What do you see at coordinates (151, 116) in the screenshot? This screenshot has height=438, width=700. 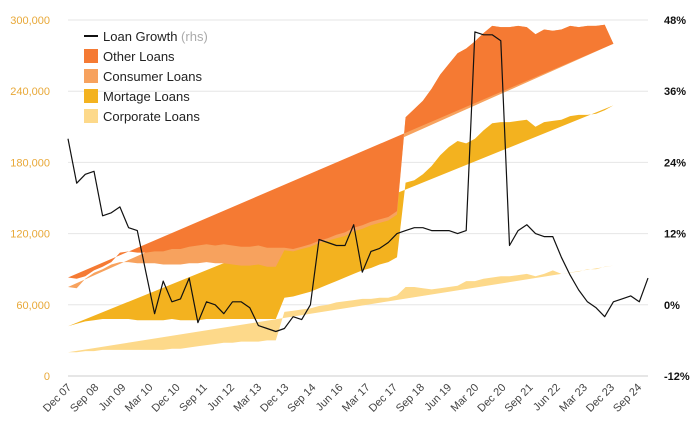 I see `legend-label-corporate-loans: Corporate Loans` at bounding box center [151, 116].